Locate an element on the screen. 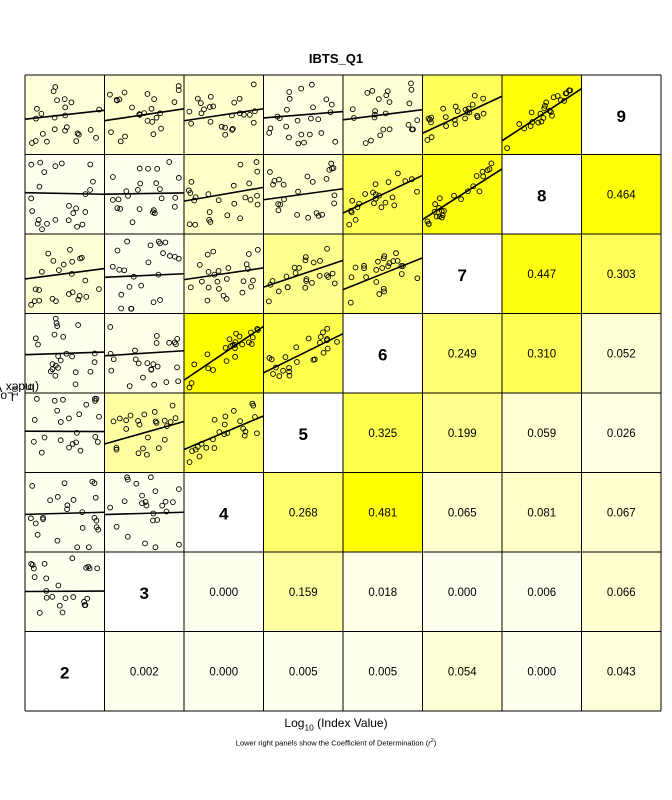 This screenshot has height=800, width=672. r-squared-label: 0.026 is located at coordinates (621, 434).